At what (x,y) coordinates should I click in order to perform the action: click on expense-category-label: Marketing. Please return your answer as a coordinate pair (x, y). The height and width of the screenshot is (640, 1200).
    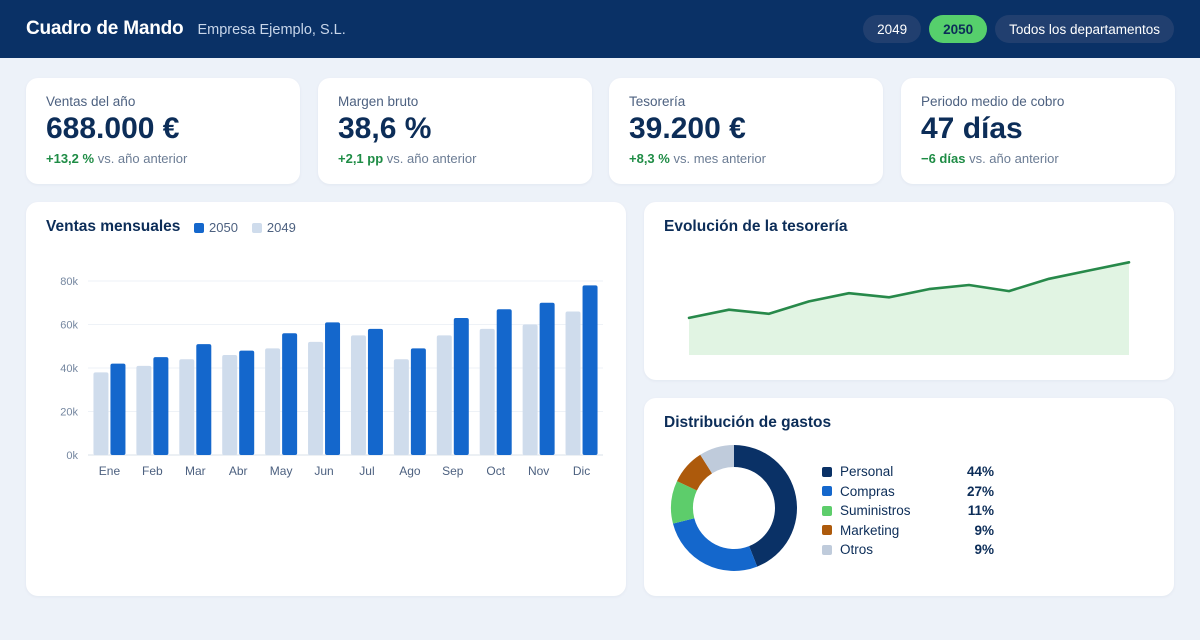
    Looking at the image, I should click on (870, 530).